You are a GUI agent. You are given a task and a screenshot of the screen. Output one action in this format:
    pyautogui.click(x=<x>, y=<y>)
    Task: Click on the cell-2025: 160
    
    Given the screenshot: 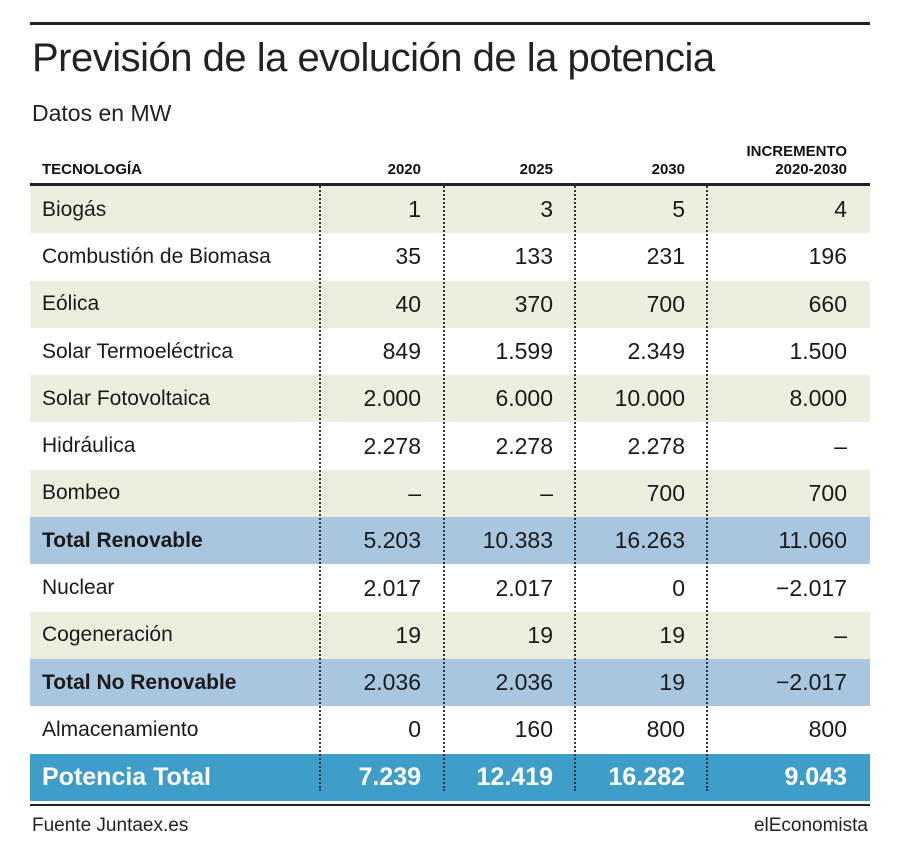 What is the action you would take?
    pyautogui.click(x=533, y=729)
    